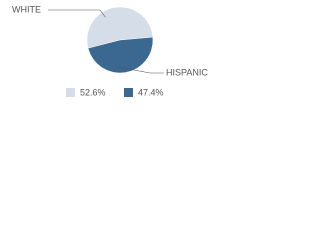  Describe the element at coordinates (26, 9) in the screenshot. I see `slice-label: WHITE` at that location.